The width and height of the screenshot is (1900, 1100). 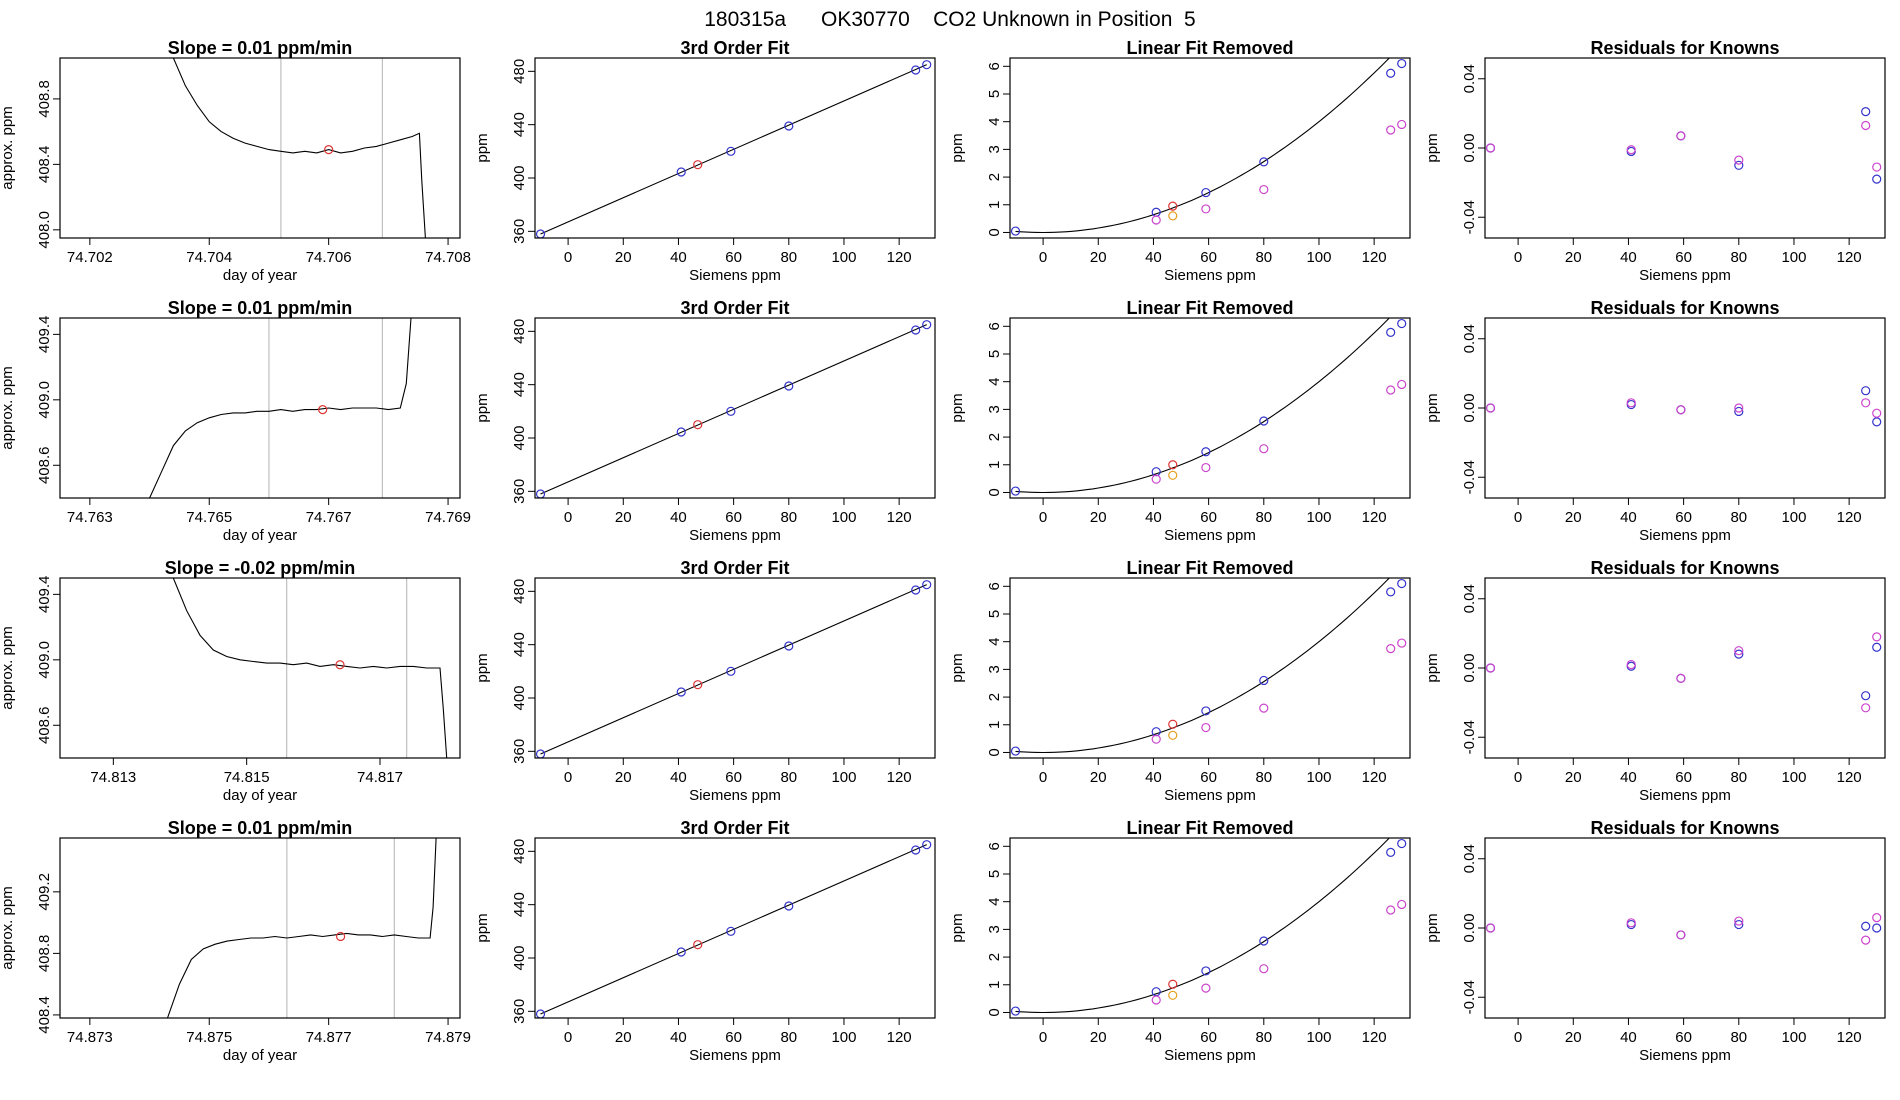 What do you see at coordinates (448, 1037) in the screenshot?
I see `x-tick-label: 74.879` at bounding box center [448, 1037].